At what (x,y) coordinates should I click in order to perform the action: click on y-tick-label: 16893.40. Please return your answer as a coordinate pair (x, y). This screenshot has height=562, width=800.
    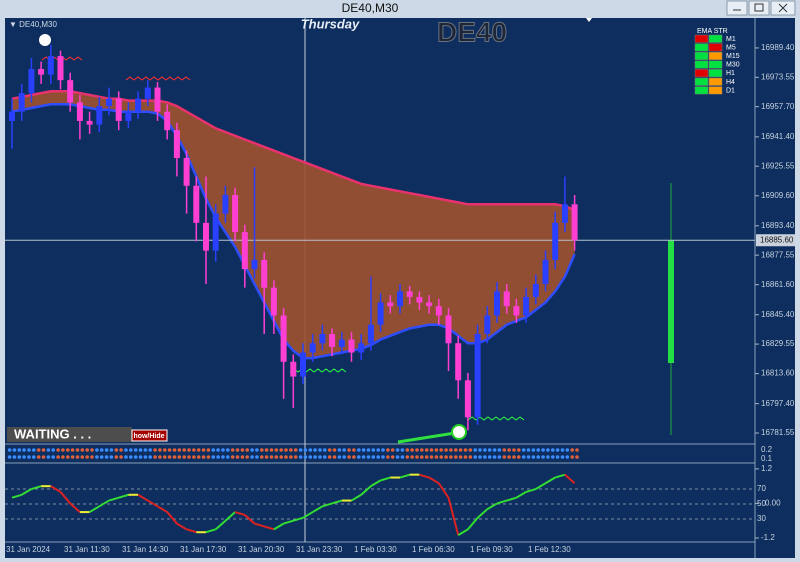
    Looking at the image, I should click on (778, 225).